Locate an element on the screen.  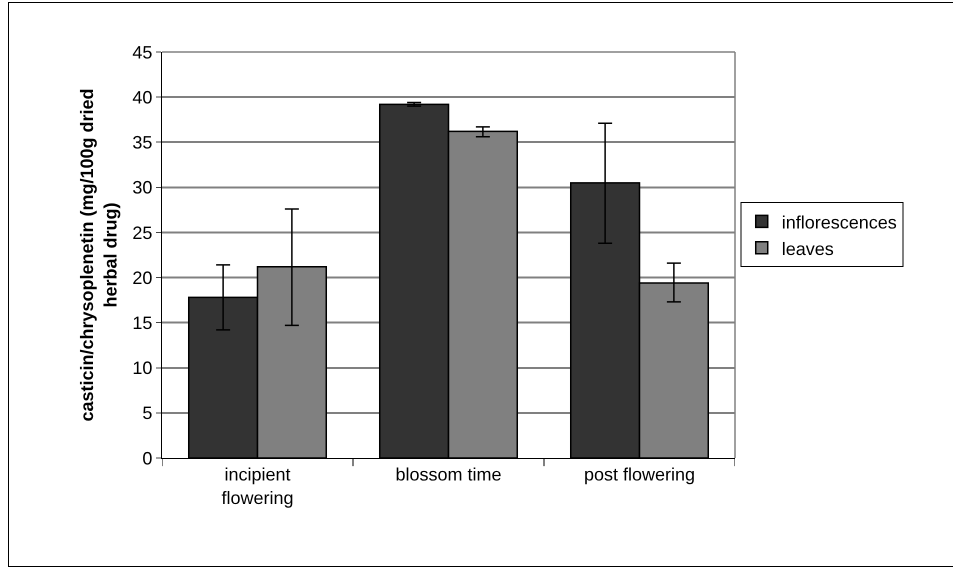
y-tick-label: 45 is located at coordinates (142, 52).